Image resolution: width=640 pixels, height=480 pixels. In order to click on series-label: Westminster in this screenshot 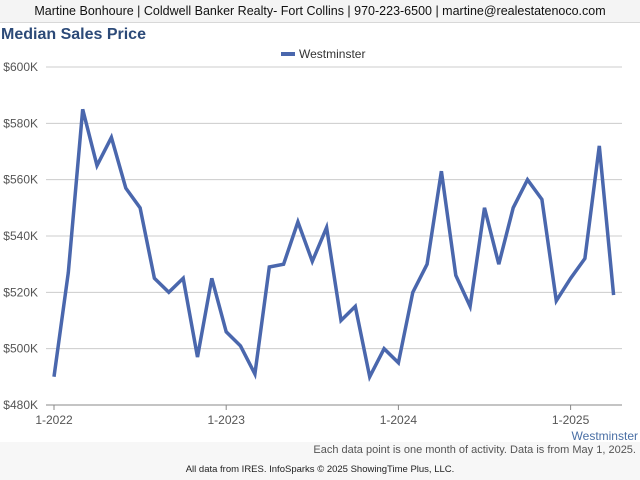, I will do `click(604, 436)`.